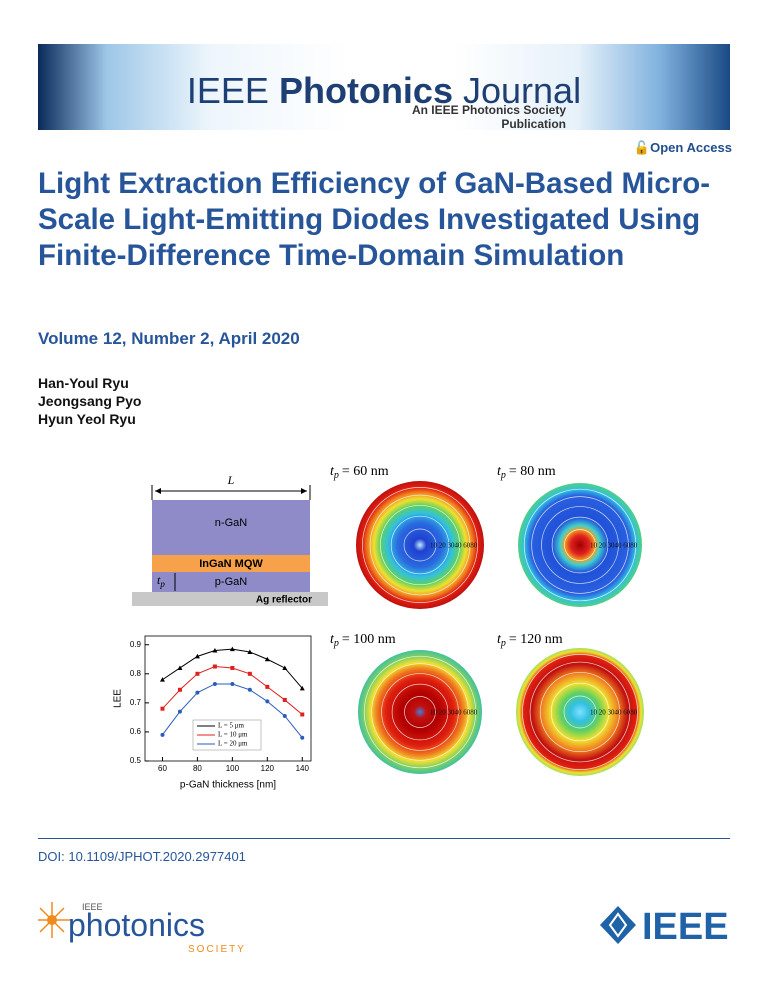  I want to click on author: Jeongsang Pyo, so click(90, 401).